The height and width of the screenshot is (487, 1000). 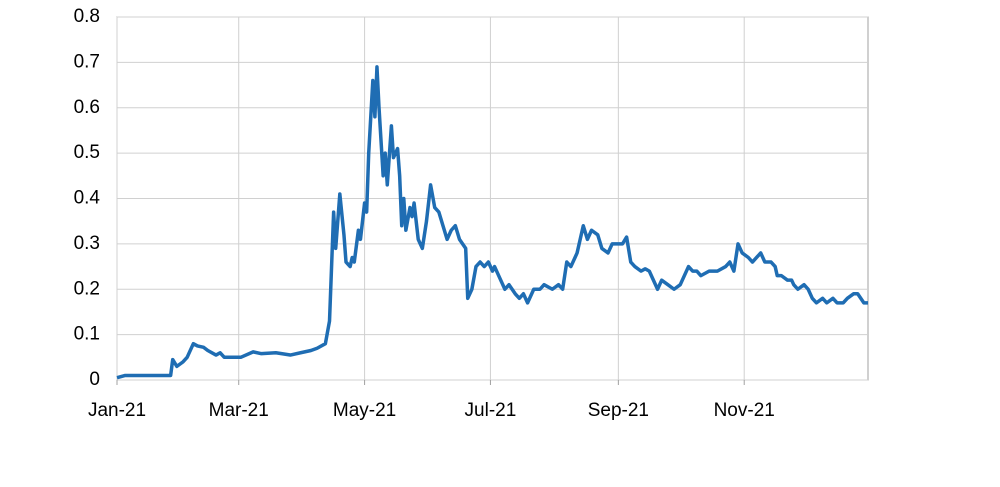 What do you see at coordinates (618, 410) in the screenshot?
I see `x-tick-label: Sep-21` at bounding box center [618, 410].